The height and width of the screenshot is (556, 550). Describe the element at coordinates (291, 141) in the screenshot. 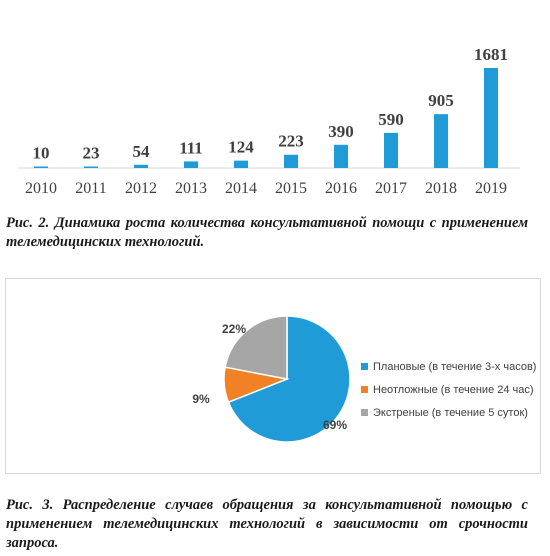

I see `bar-value-label: 223` at that location.